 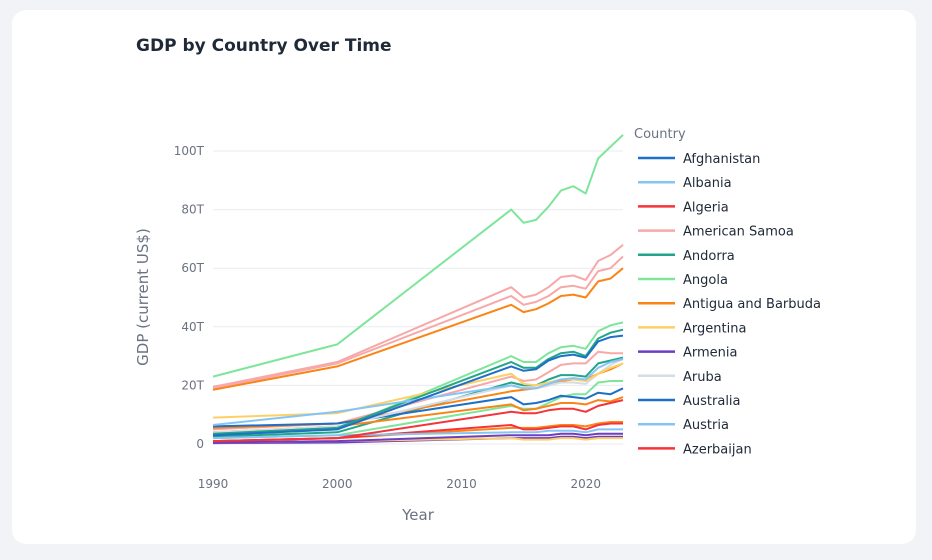 I want to click on legend-item-label: Andorra, so click(x=709, y=256).